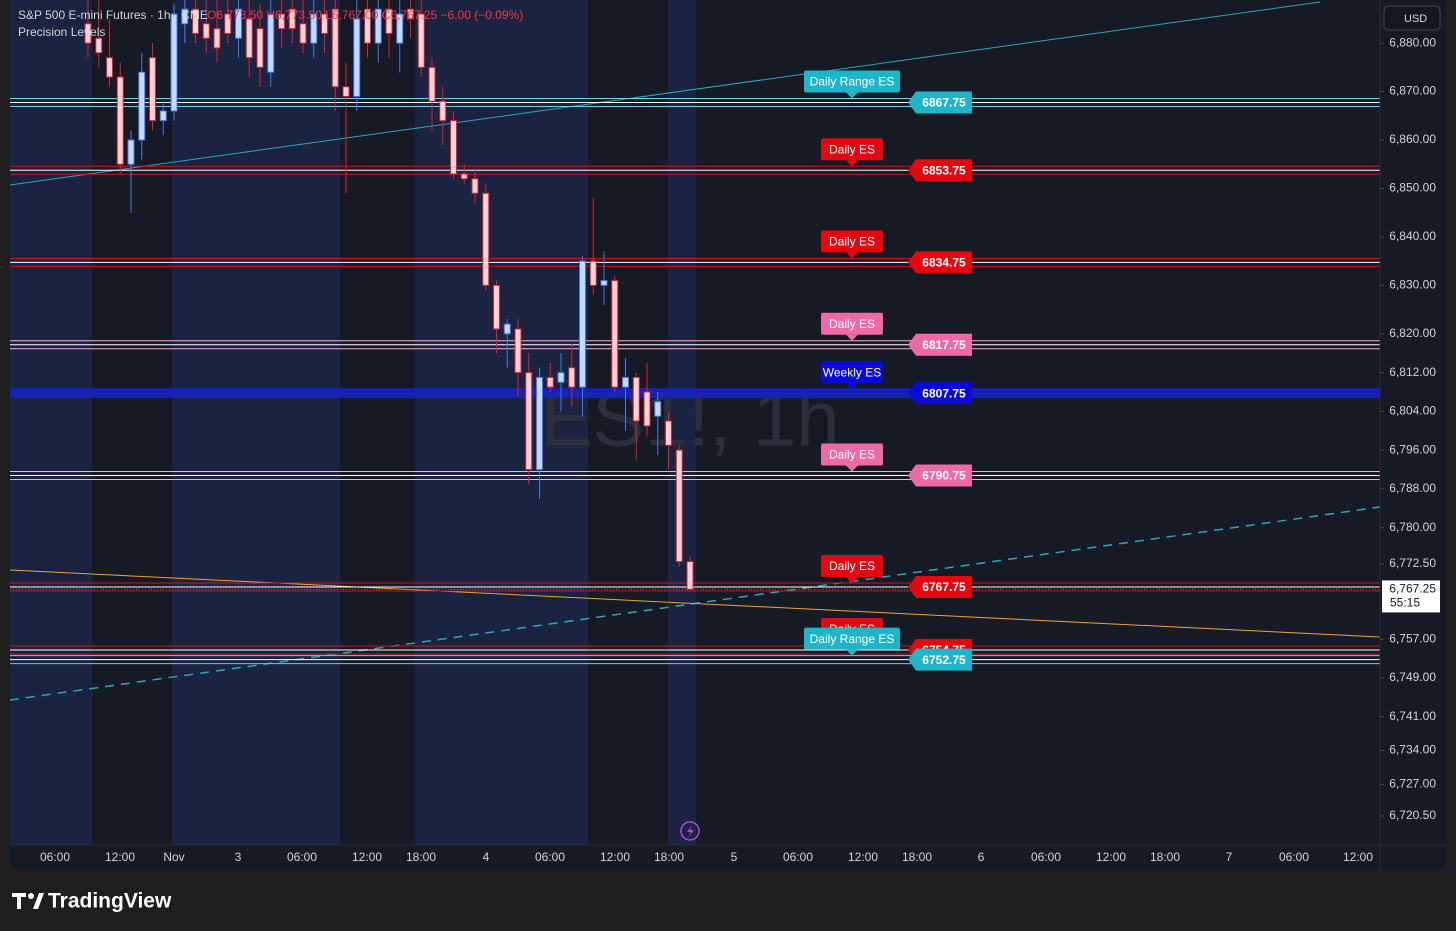 The width and height of the screenshot is (1456, 931). Describe the element at coordinates (1412, 91) in the screenshot. I see `y-tick-label: 6,870.00` at that location.